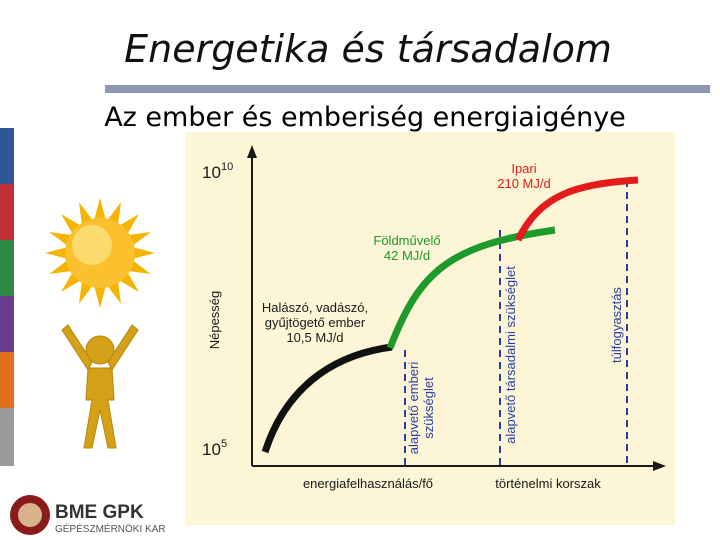 This screenshot has width=720, height=540. Describe the element at coordinates (523, 168) in the screenshot. I see `stage-label: Ipari` at that location.